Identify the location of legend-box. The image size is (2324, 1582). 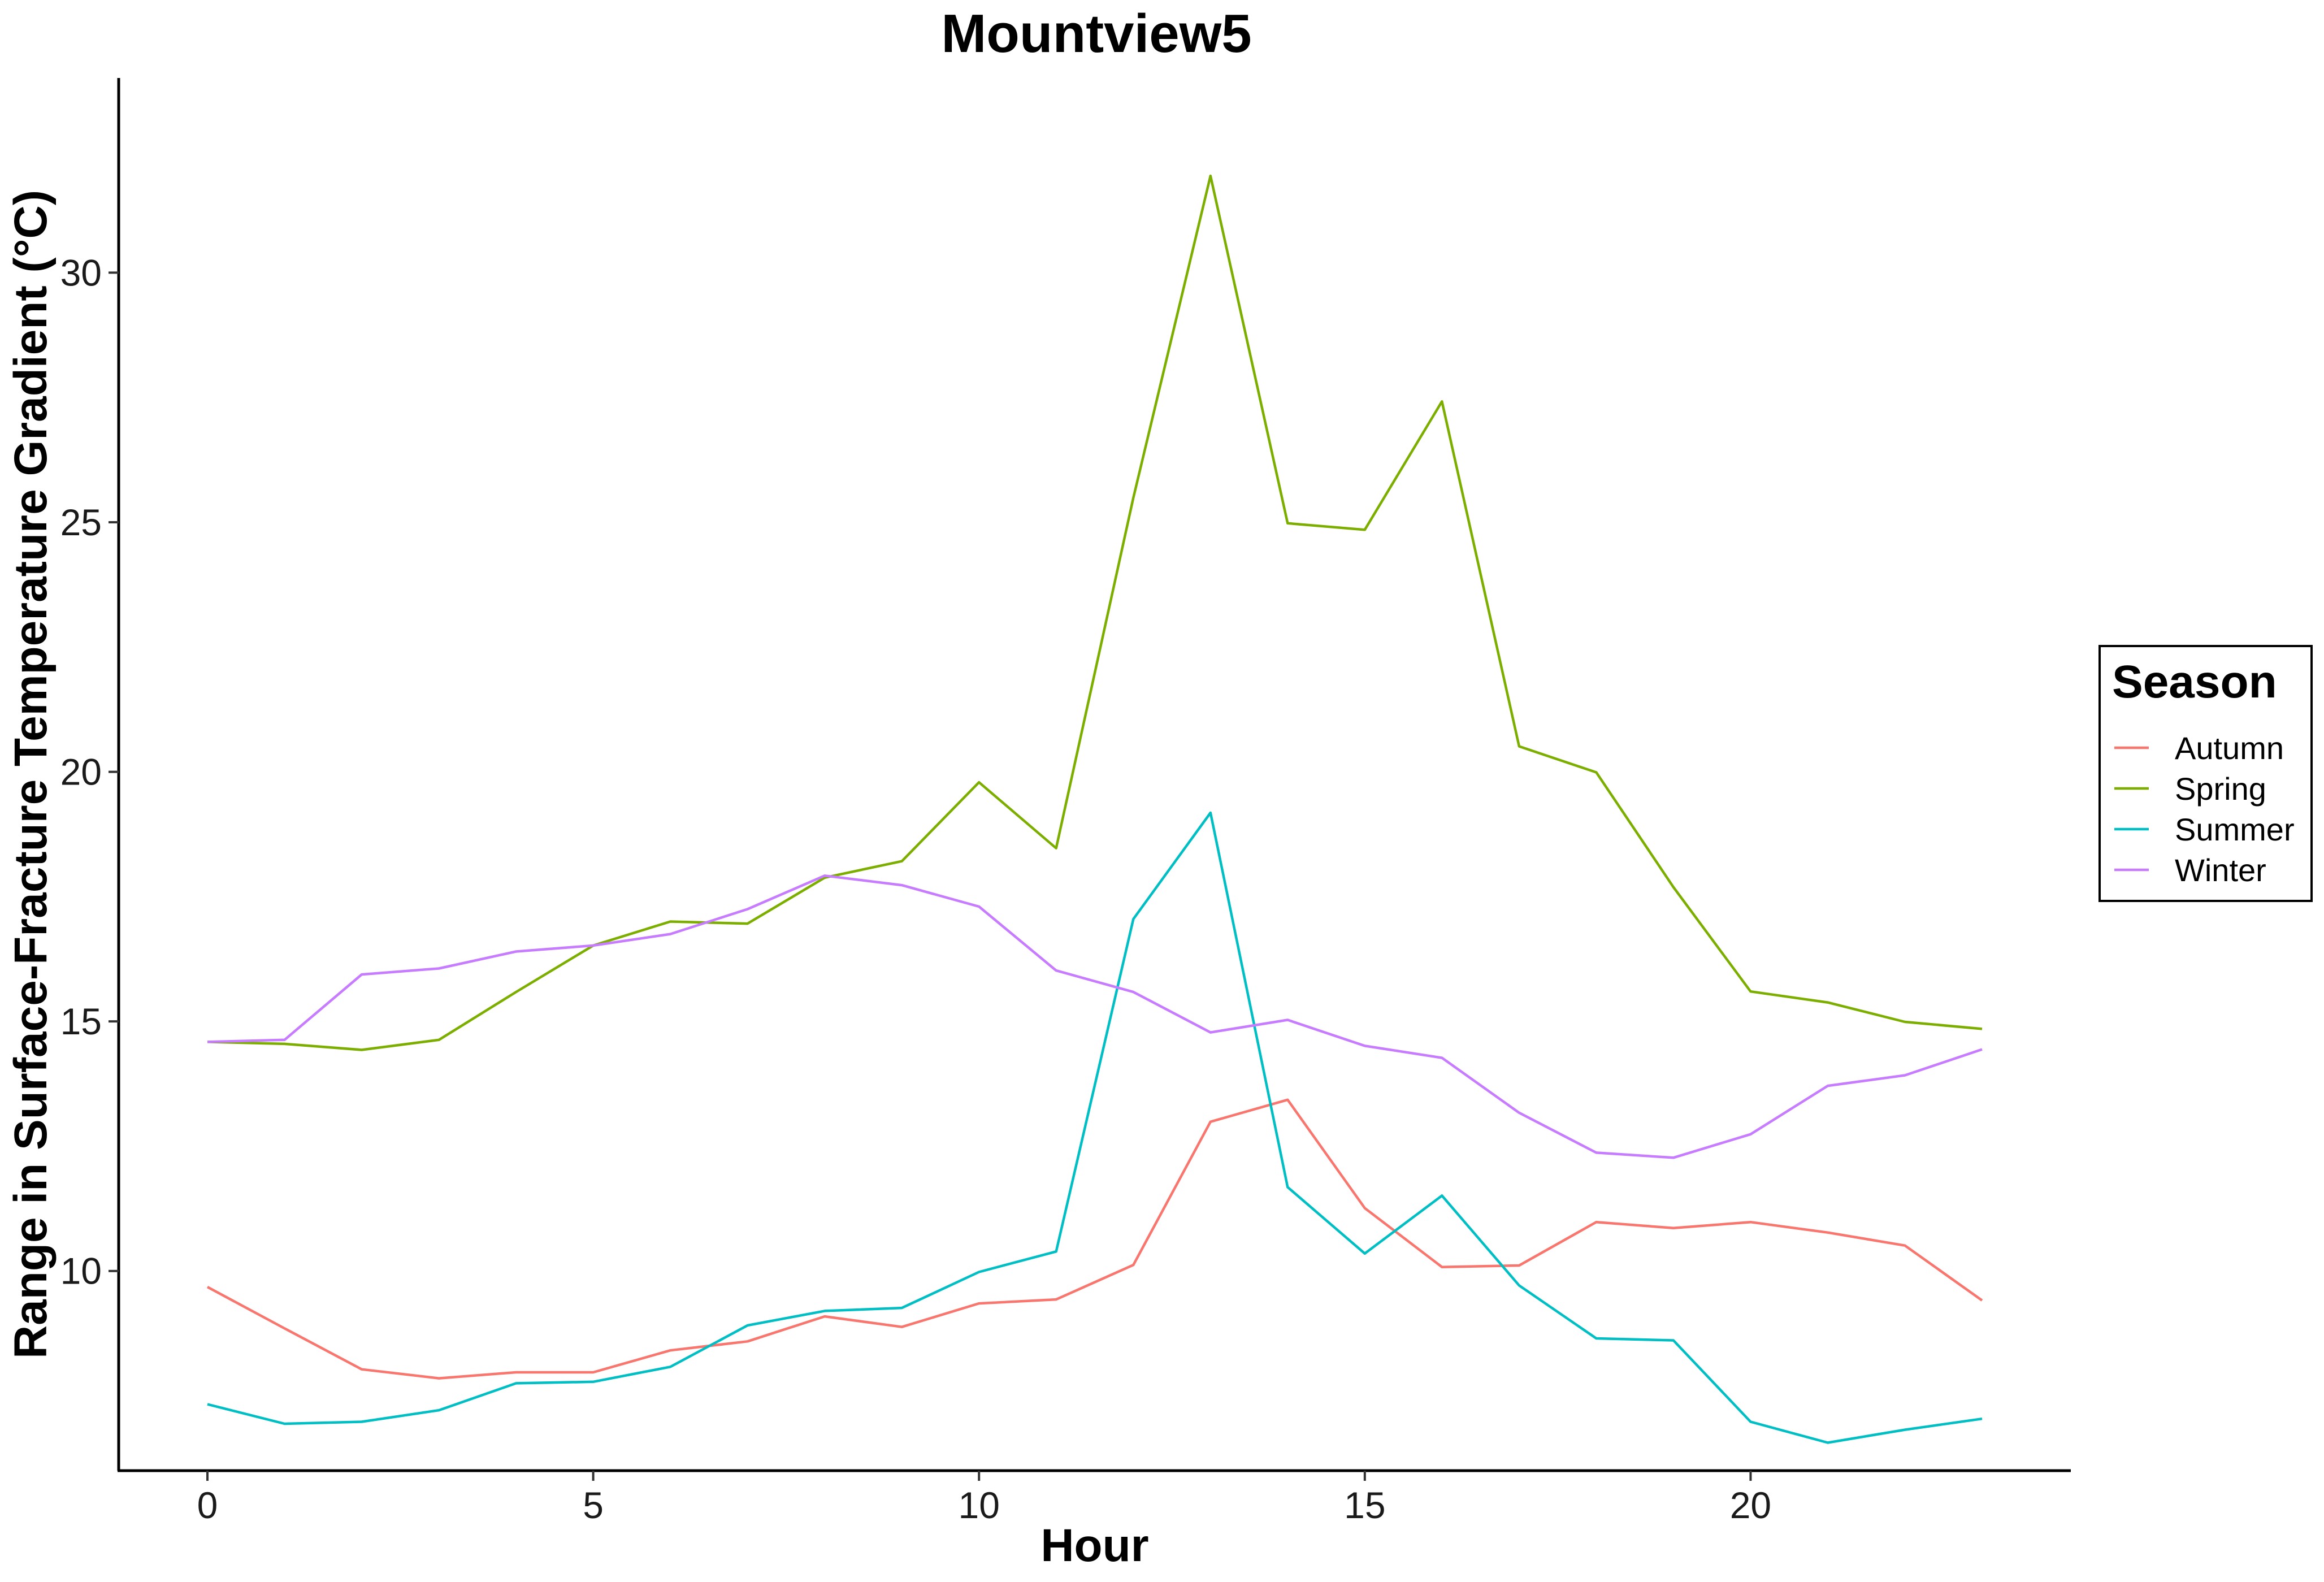
(2205, 773).